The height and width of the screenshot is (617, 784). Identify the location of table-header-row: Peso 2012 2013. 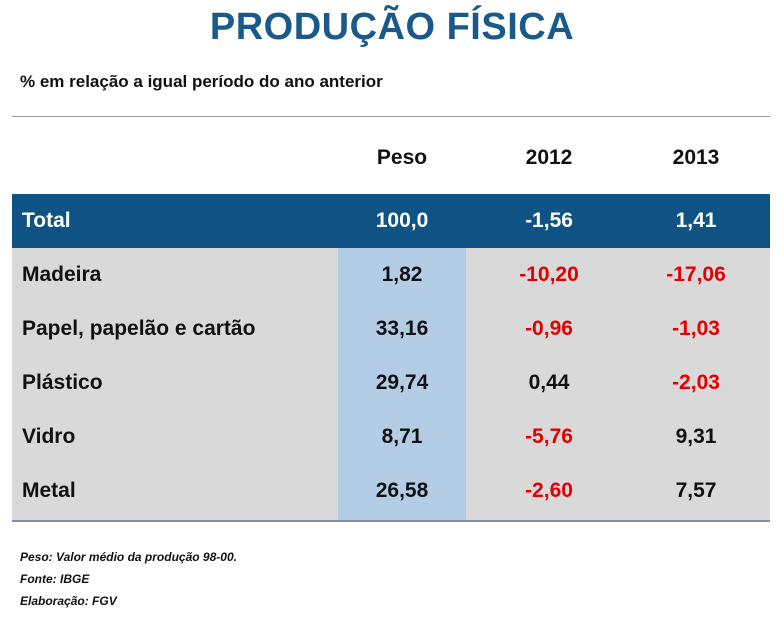
(391, 161).